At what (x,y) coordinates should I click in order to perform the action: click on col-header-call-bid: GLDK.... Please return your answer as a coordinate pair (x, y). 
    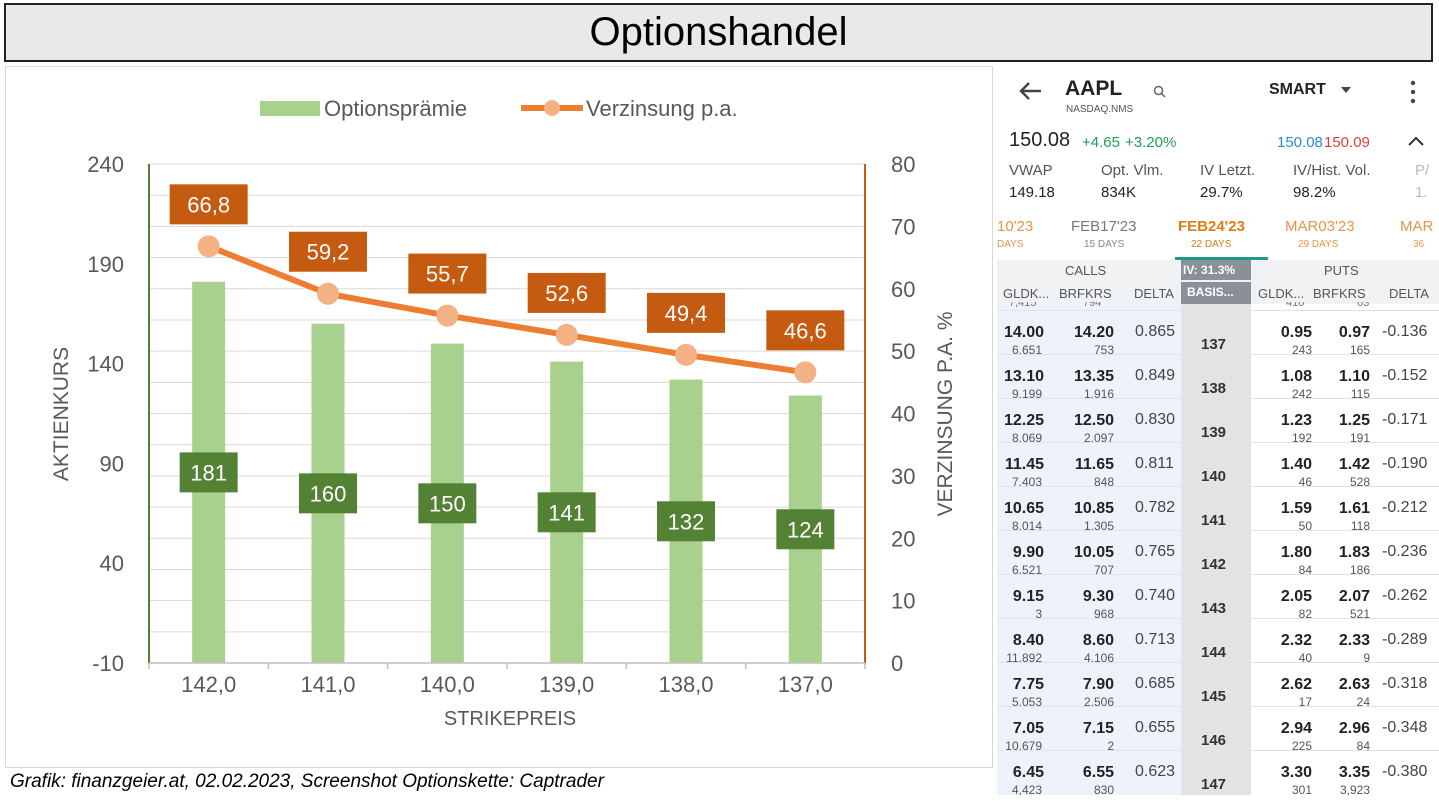
    Looking at the image, I should click on (1026, 293).